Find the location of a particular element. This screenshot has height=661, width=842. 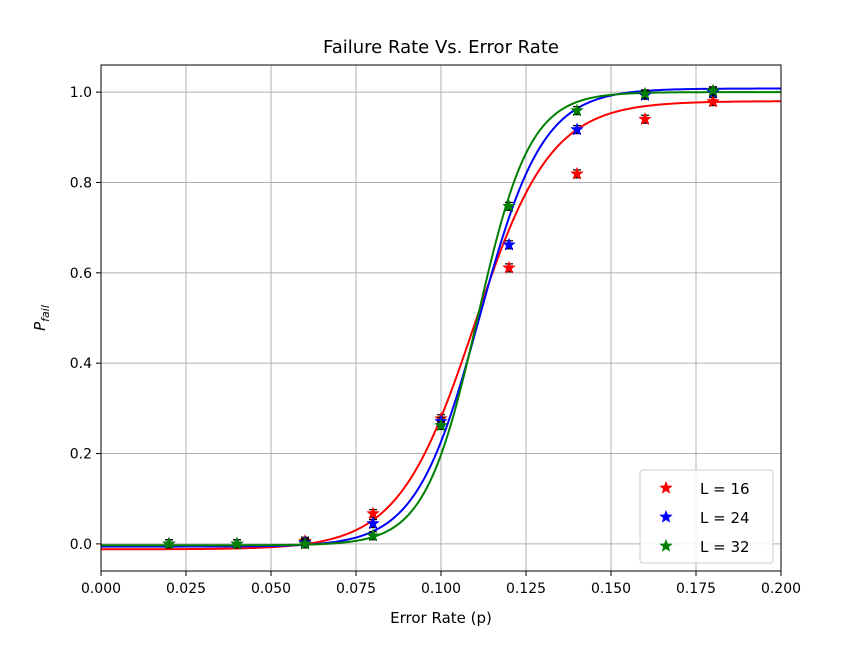

chart-title: Failure Rate Vs. Error Rate is located at coordinates (441, 47).